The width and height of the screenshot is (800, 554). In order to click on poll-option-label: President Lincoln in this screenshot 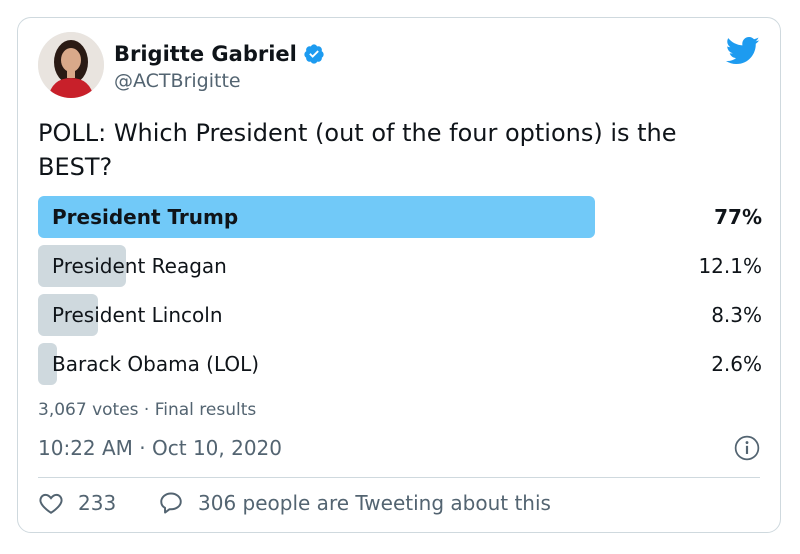, I will do `click(137, 315)`.